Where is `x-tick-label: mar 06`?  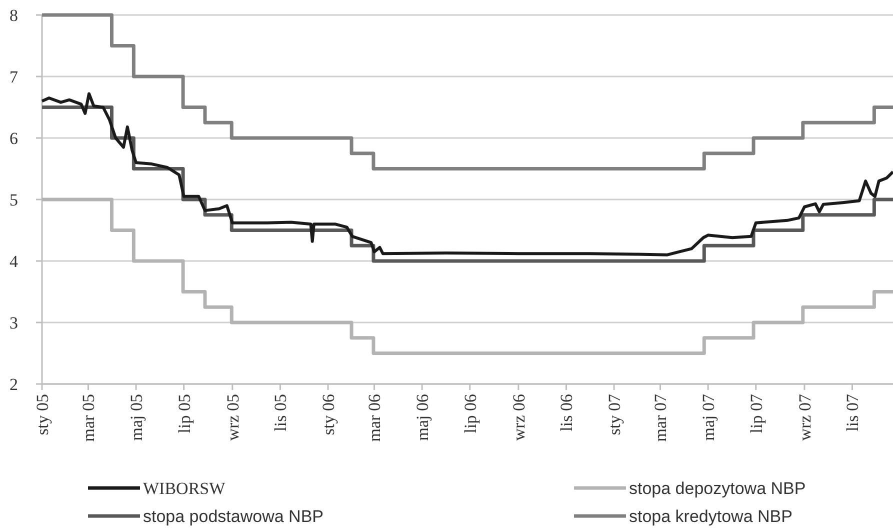
x-tick-label: mar 06 is located at coordinates (374, 418).